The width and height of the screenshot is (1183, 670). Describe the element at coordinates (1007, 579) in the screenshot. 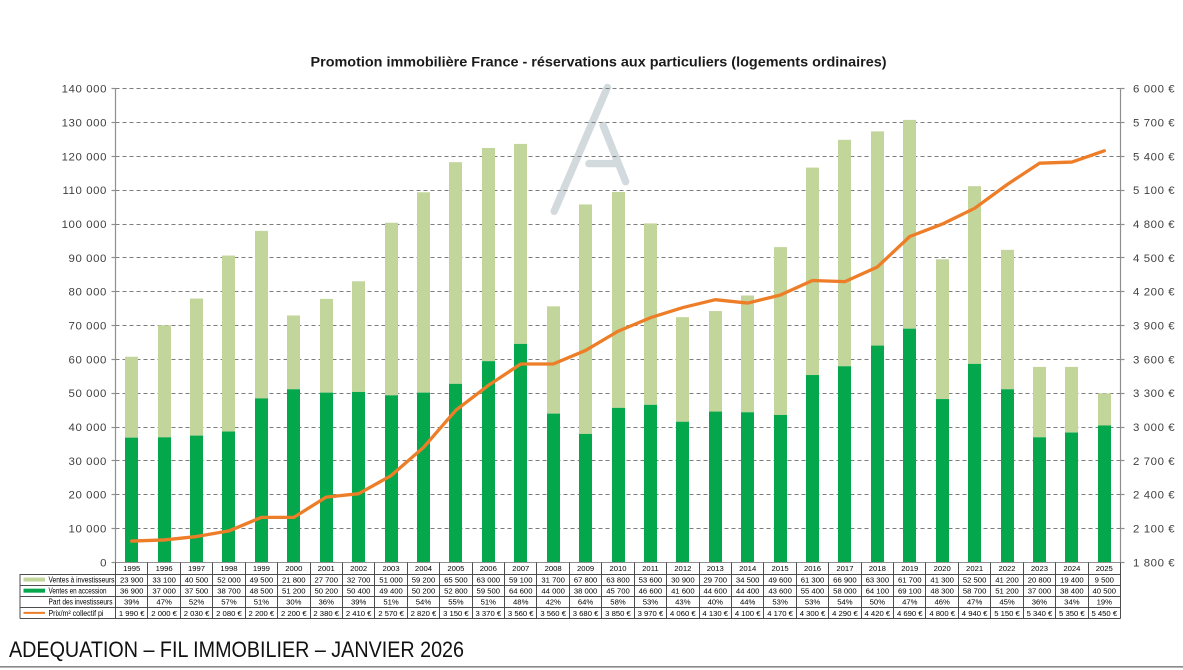

I see `svg-text: 41 200` at that location.